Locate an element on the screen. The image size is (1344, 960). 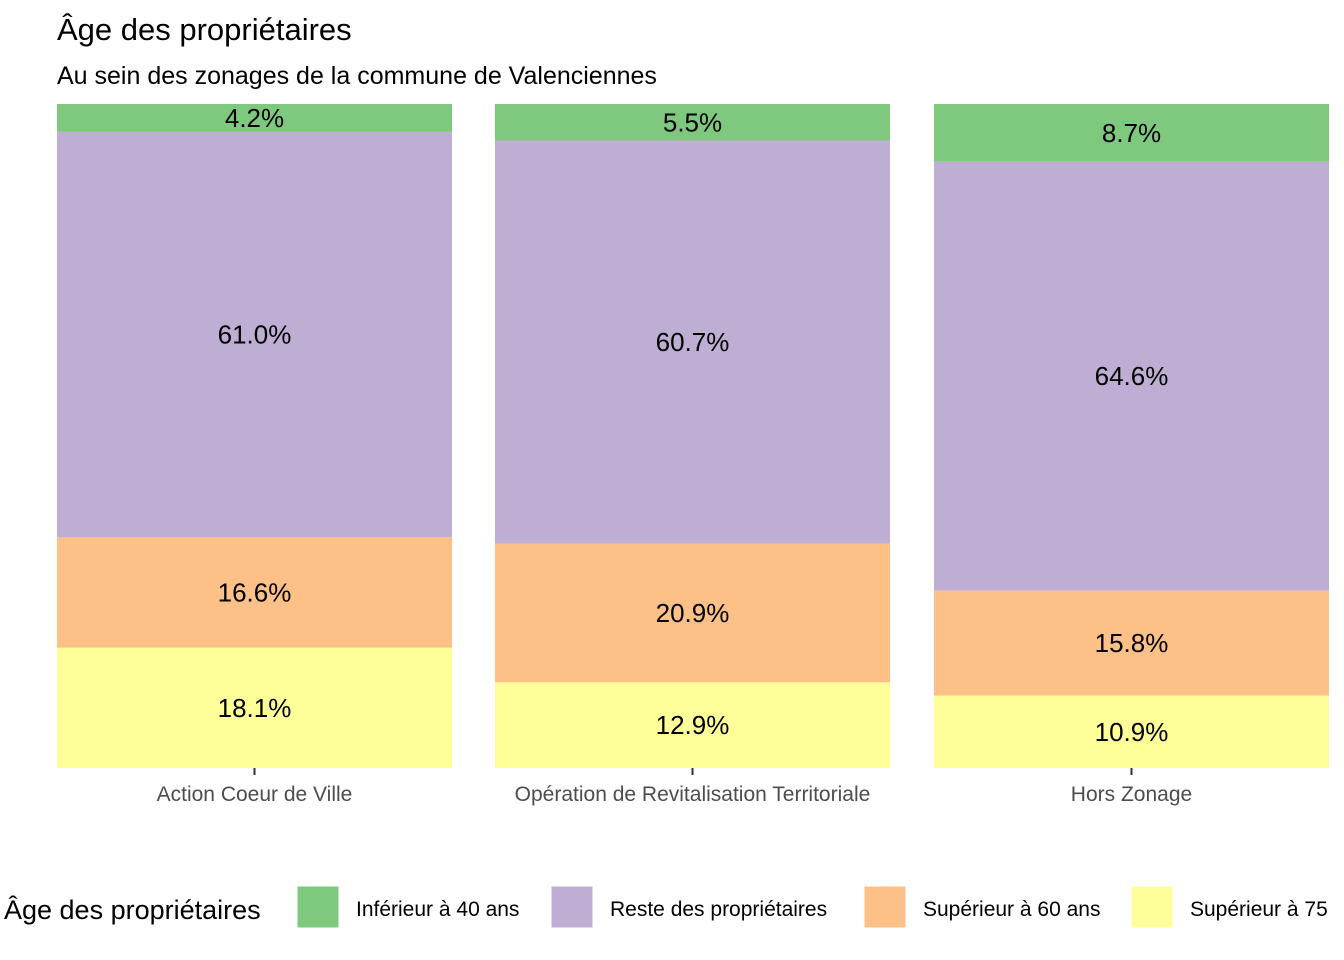
bar-label-hors-zonage-reste-des-proprietaires: 64.6% is located at coordinates (1132, 376).